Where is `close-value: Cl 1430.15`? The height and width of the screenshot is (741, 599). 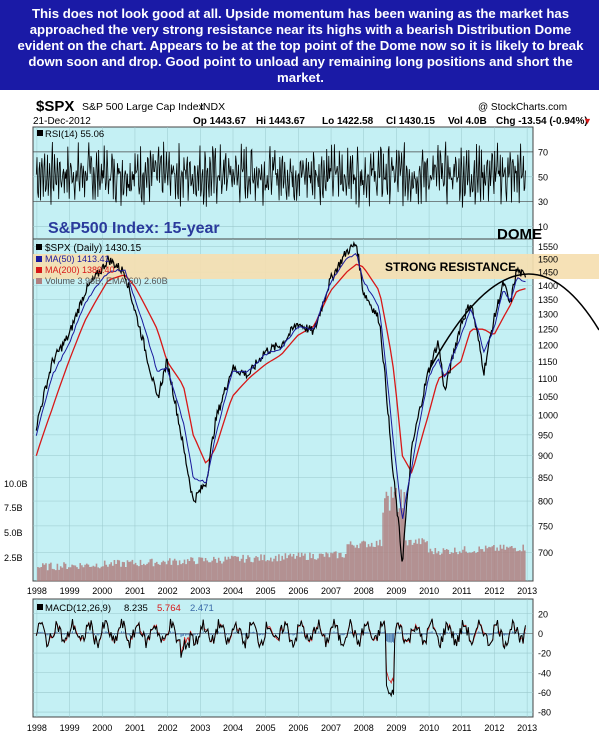 close-value: Cl 1430.15 is located at coordinates (410, 121).